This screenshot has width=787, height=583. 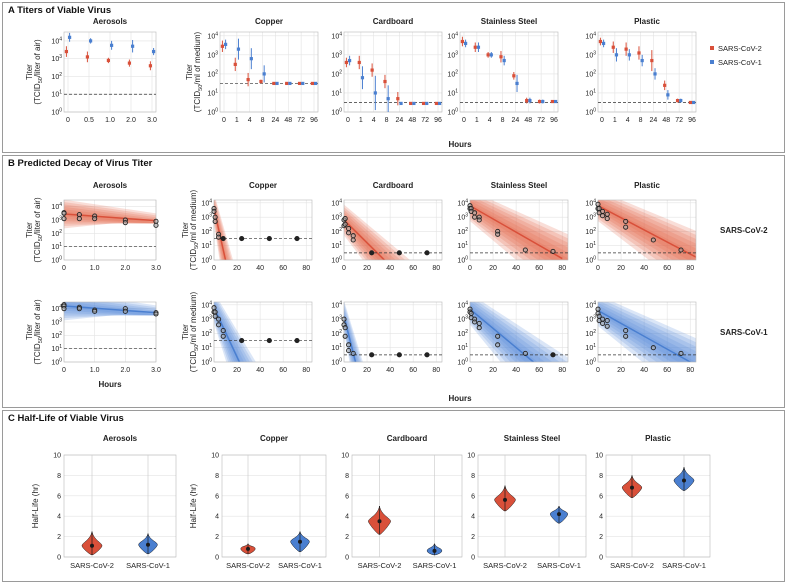 I want to click on b-copper-cov2-xtick: 0, so click(x=214, y=268).